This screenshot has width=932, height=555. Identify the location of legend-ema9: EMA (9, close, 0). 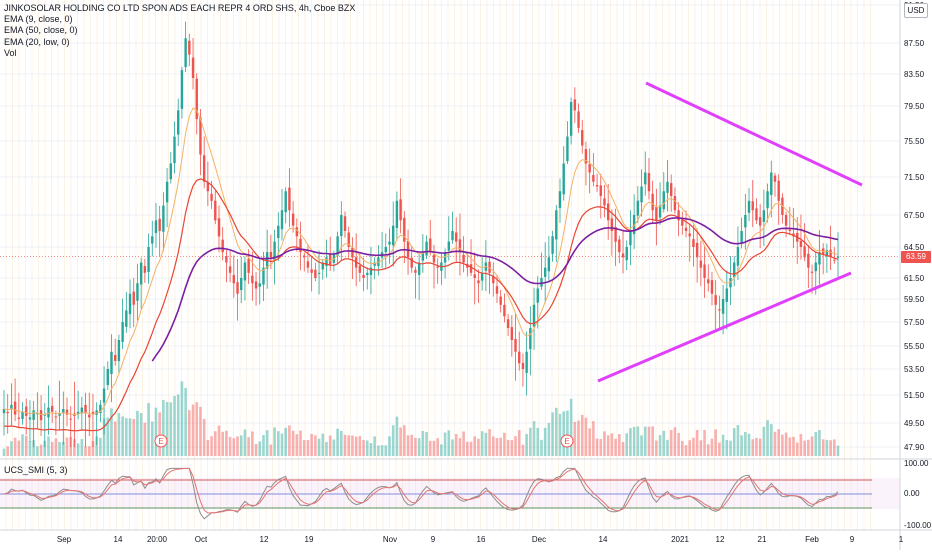
(38, 19).